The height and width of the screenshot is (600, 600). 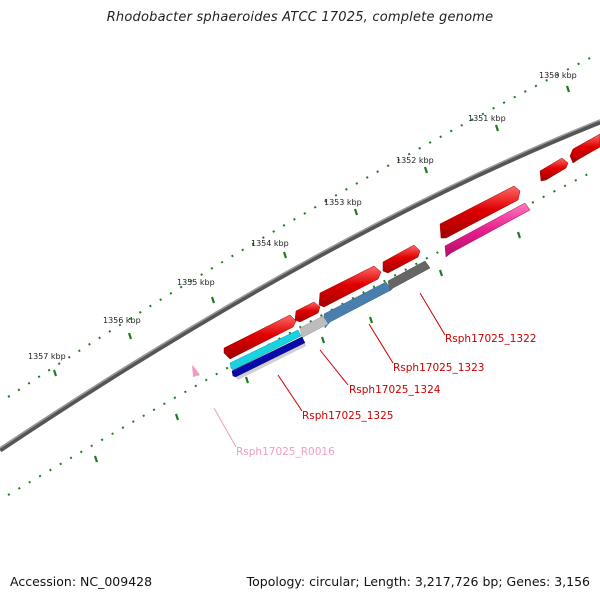 I want to click on gene-bar-cyan, so click(x=265, y=350).